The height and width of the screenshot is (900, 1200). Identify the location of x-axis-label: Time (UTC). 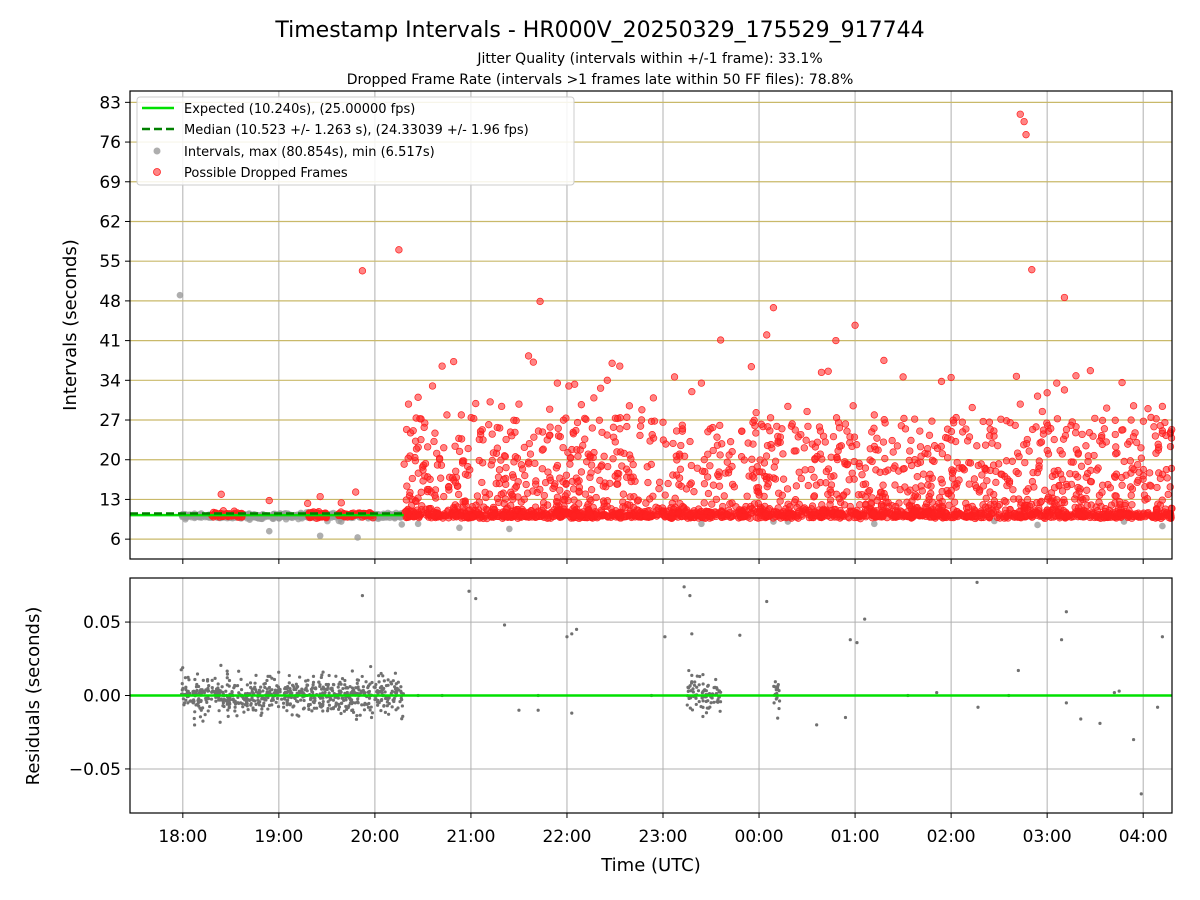
(650, 865).